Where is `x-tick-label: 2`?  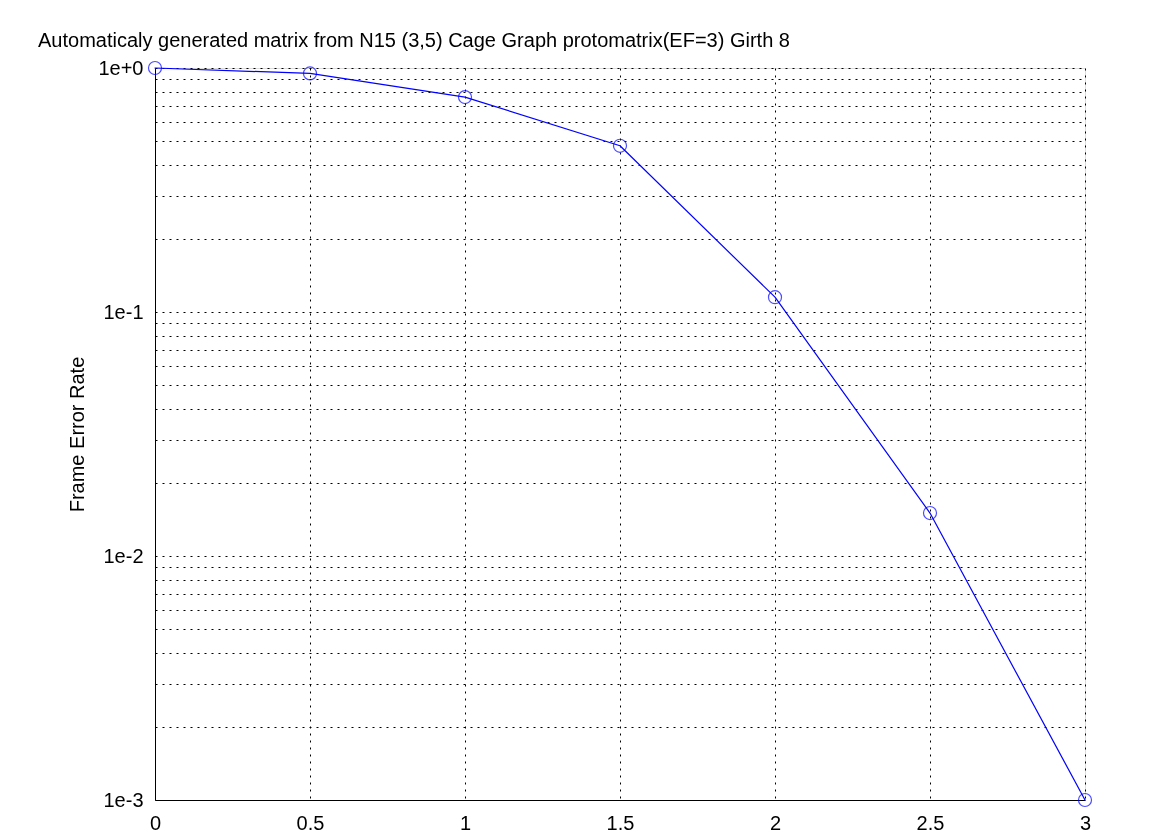 x-tick-label: 2 is located at coordinates (775, 822).